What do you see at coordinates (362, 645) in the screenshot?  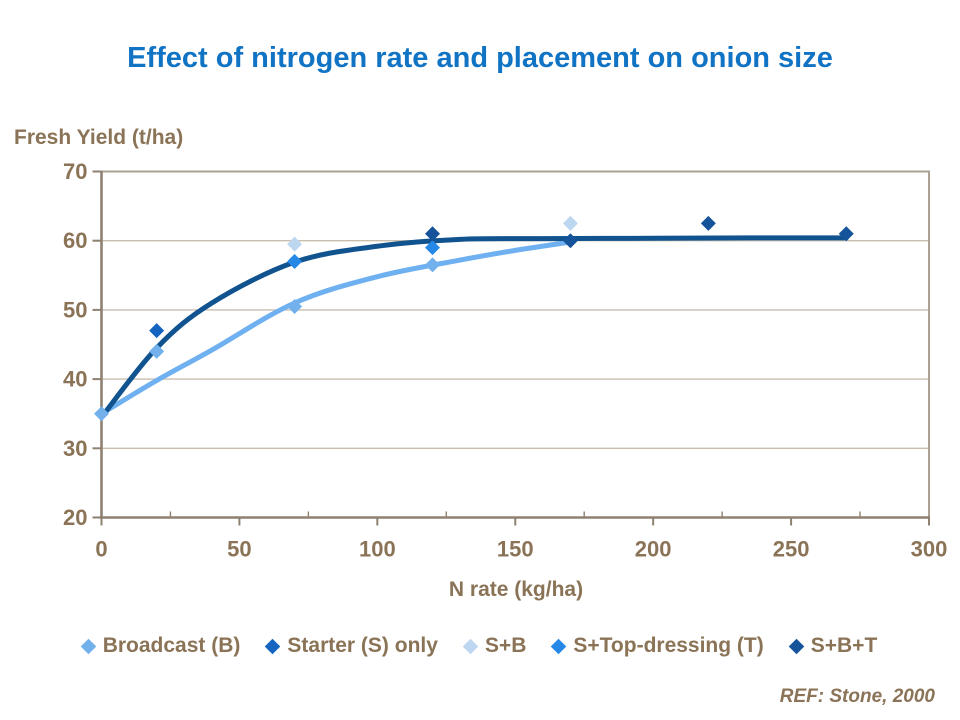 I see `legend-label: Starter (S) only` at bounding box center [362, 645].